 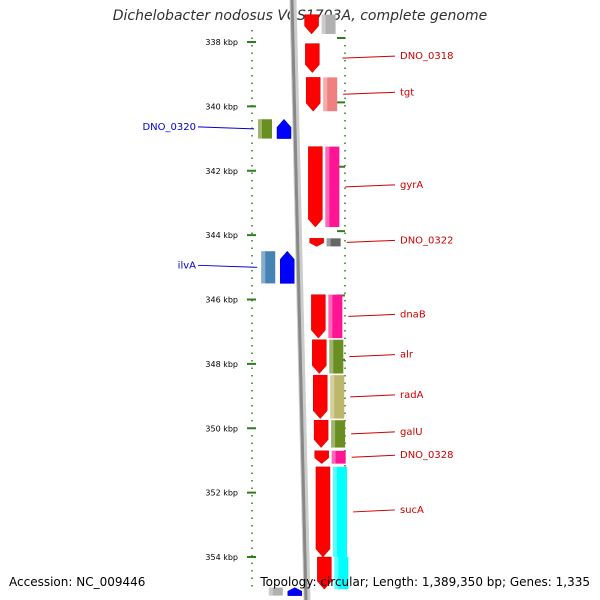 What do you see at coordinates (427, 56) in the screenshot?
I see `gene-label: DNO_0318` at bounding box center [427, 56].